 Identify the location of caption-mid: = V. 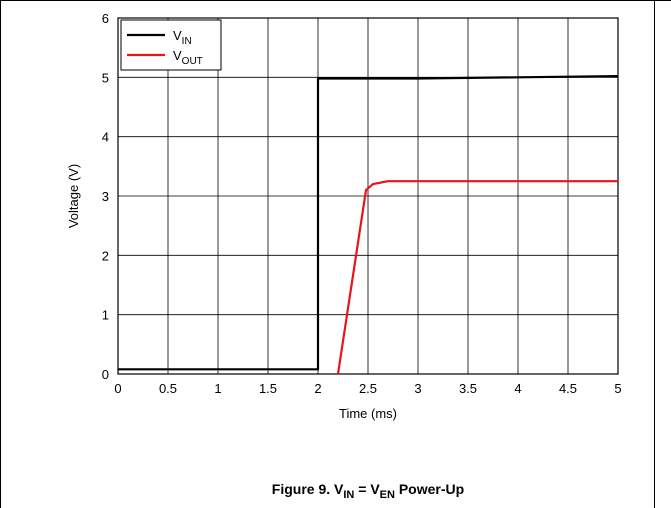
(367, 489).